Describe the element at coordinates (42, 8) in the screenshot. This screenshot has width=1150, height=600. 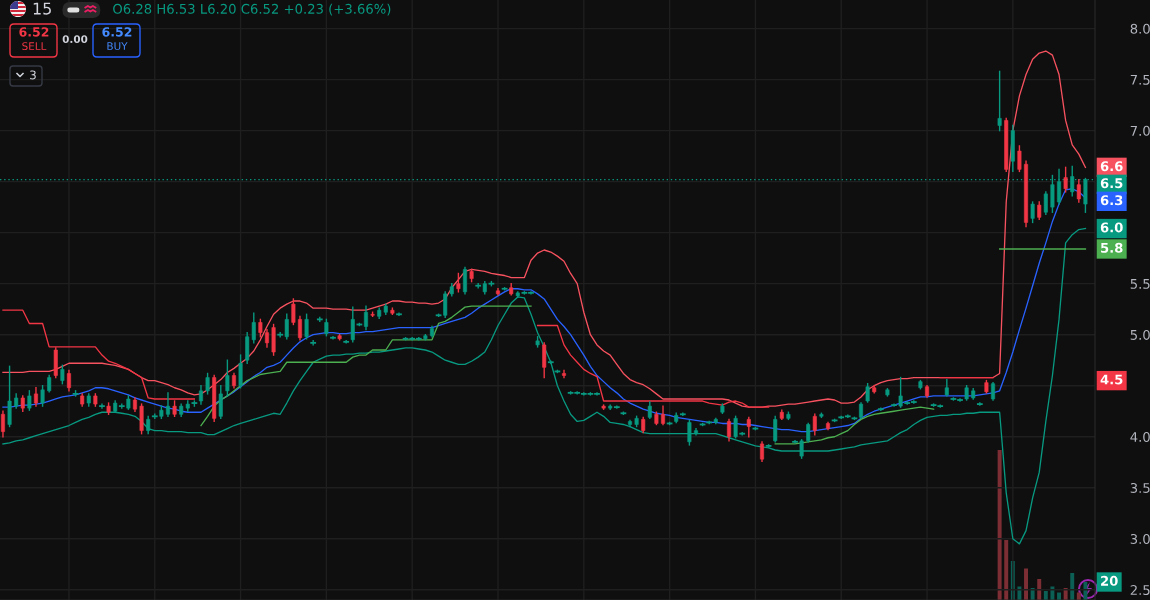
I see `chart-title: 15` at that location.